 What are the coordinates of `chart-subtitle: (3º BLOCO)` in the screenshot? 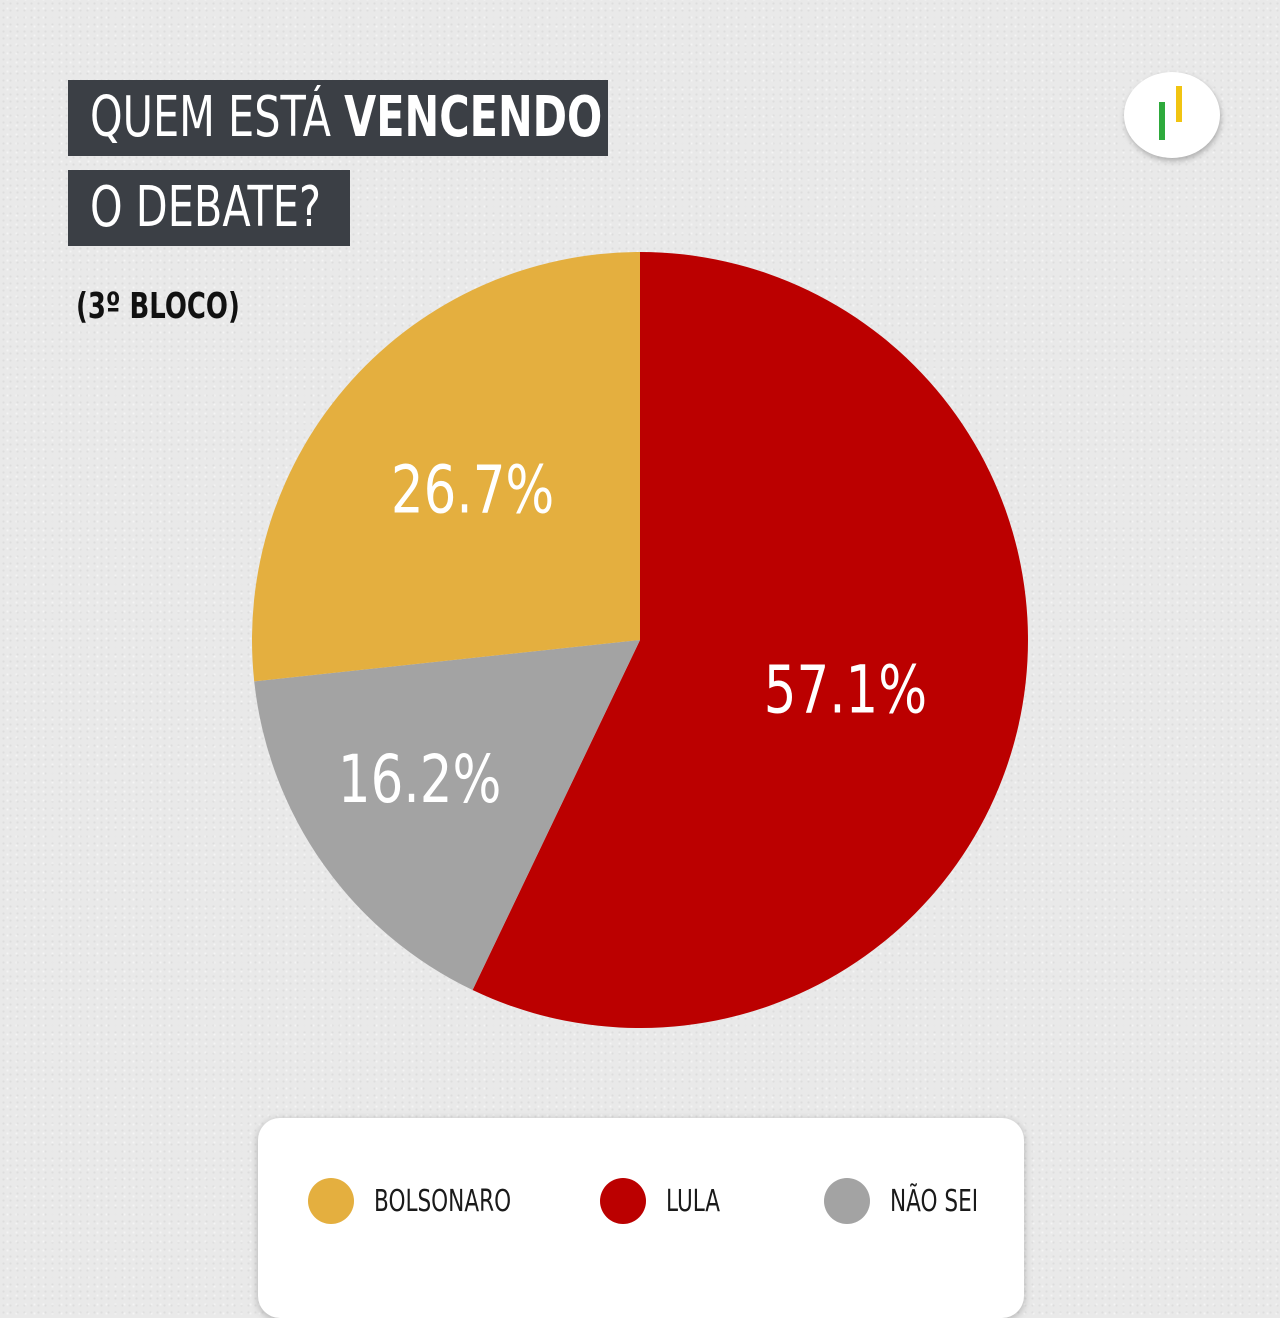 It's located at (158, 306).